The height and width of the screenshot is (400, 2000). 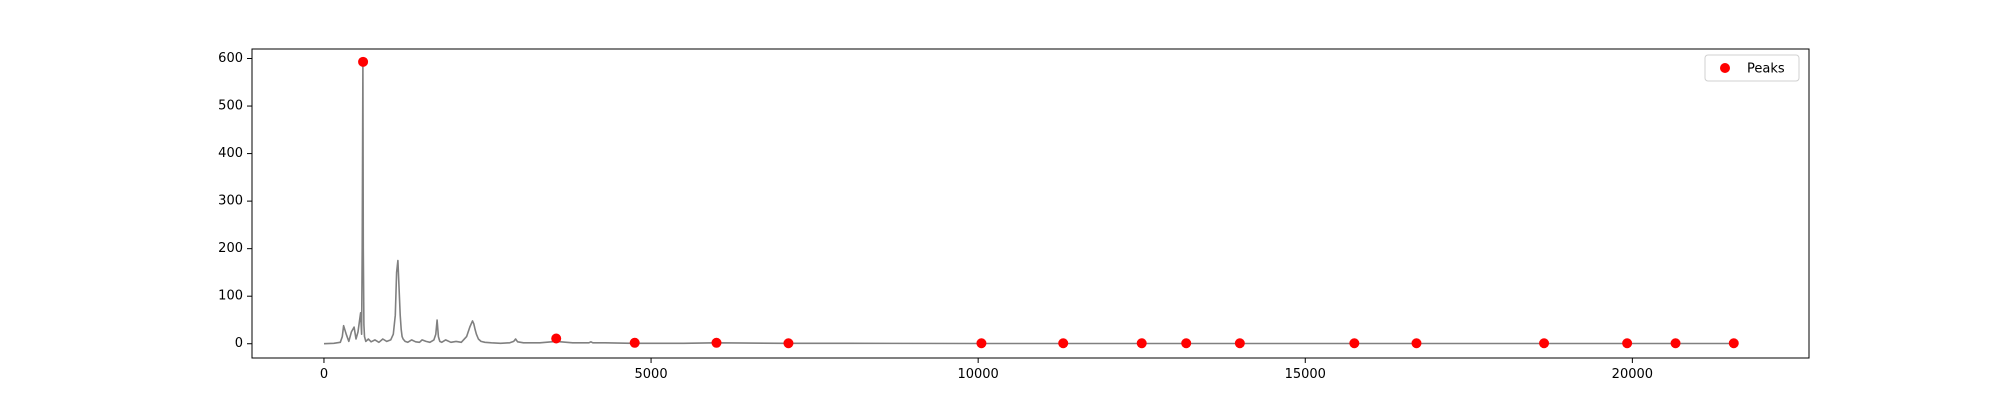 What do you see at coordinates (1305, 374) in the screenshot?
I see `x-tick-label: 15000` at bounding box center [1305, 374].